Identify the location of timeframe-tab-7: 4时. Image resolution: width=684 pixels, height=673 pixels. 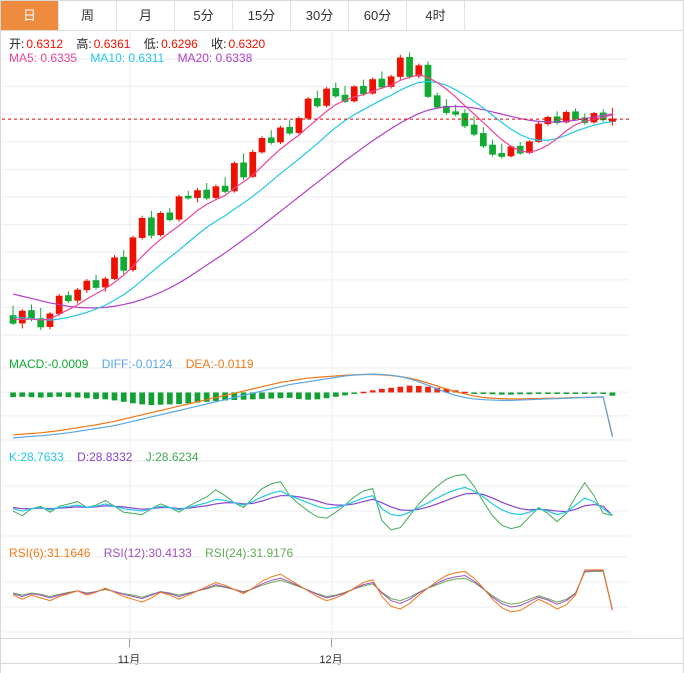
(436, 15).